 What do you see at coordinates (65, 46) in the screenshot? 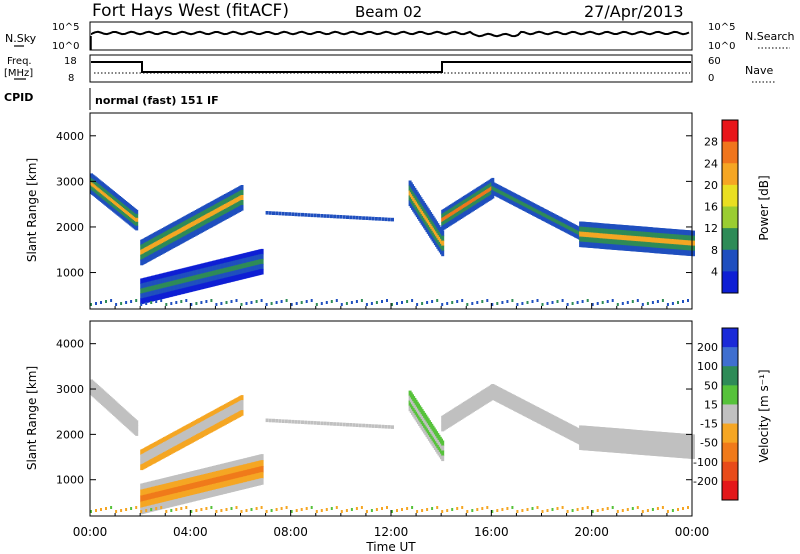
I see `noise-left-tick-bottom: 10^0` at bounding box center [65, 46].